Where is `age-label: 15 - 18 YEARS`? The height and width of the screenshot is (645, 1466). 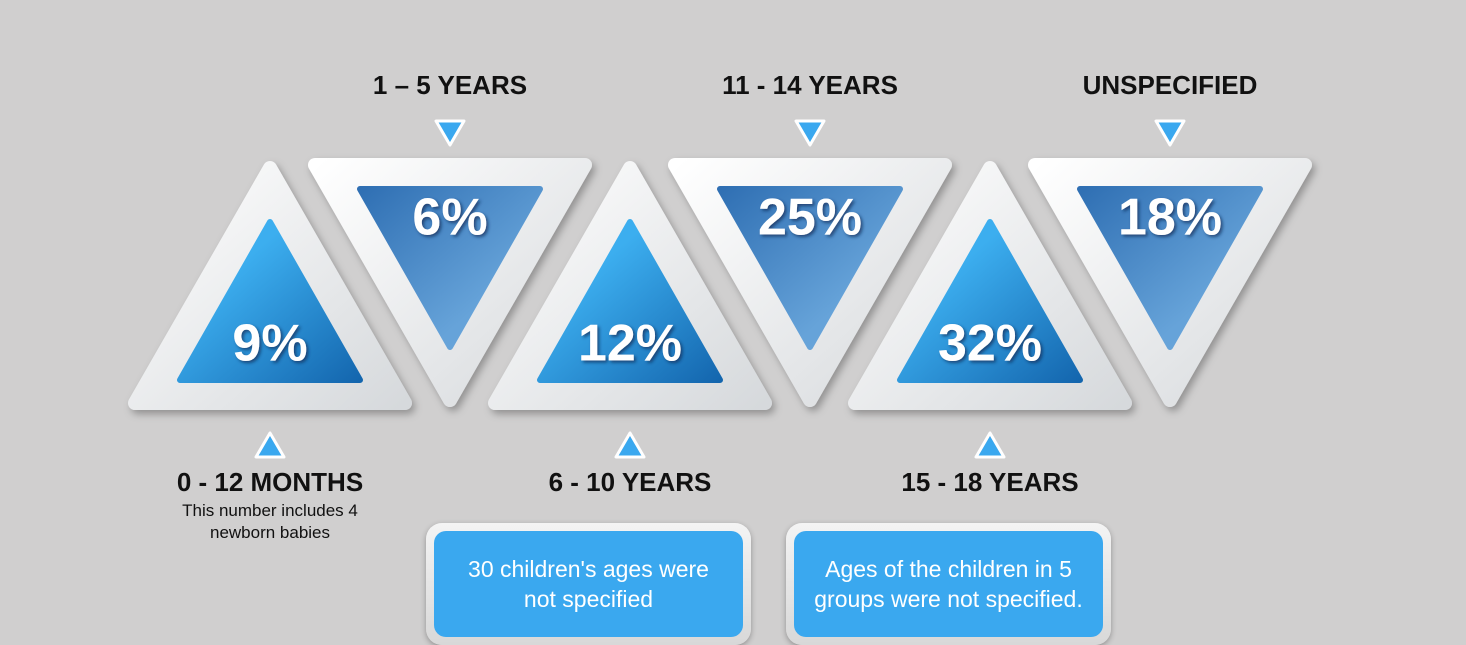 age-label: 15 - 18 YEARS is located at coordinates (989, 482).